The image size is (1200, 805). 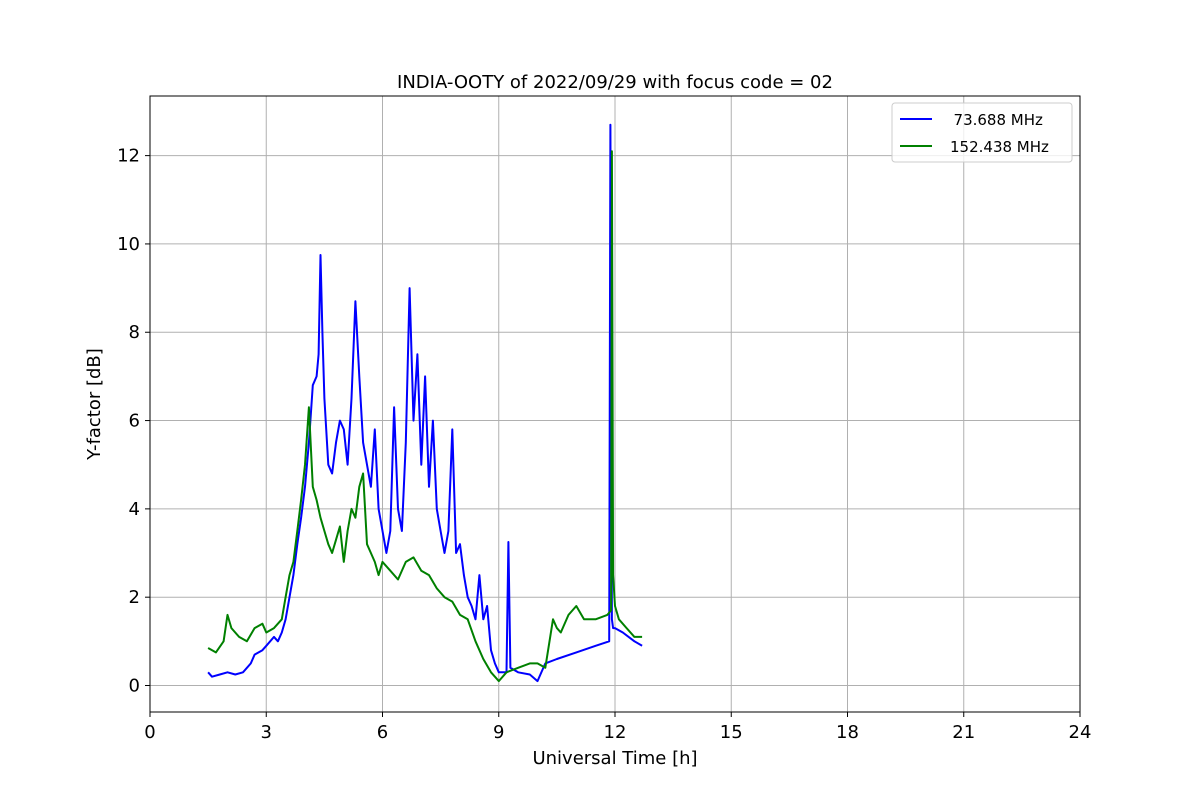 What do you see at coordinates (134, 686) in the screenshot?
I see `y-tick-label: 0` at bounding box center [134, 686].